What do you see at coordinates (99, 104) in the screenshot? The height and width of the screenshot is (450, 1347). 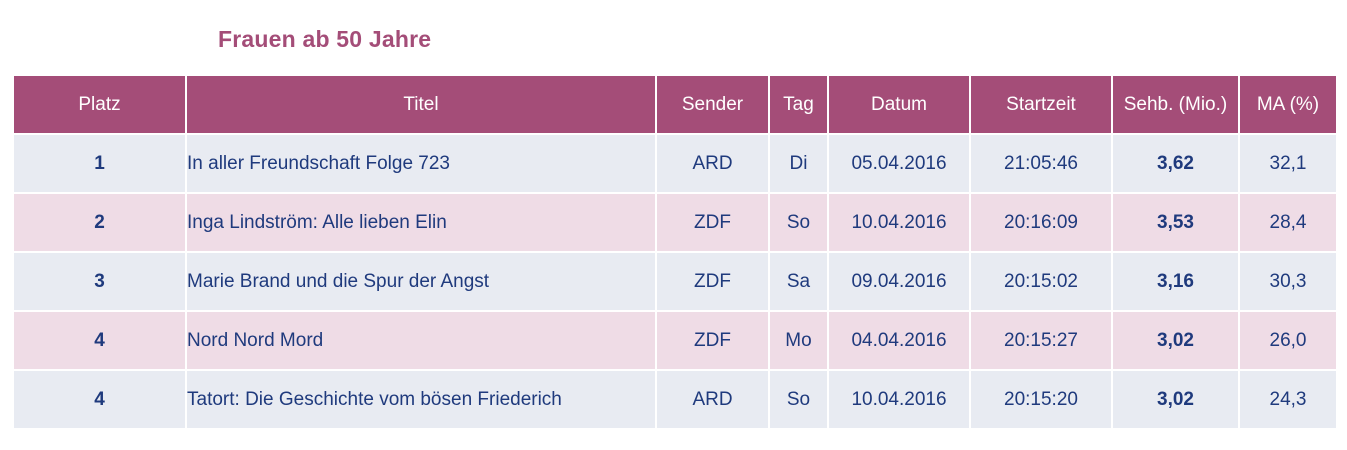 I see `header-platz: Platz` at bounding box center [99, 104].